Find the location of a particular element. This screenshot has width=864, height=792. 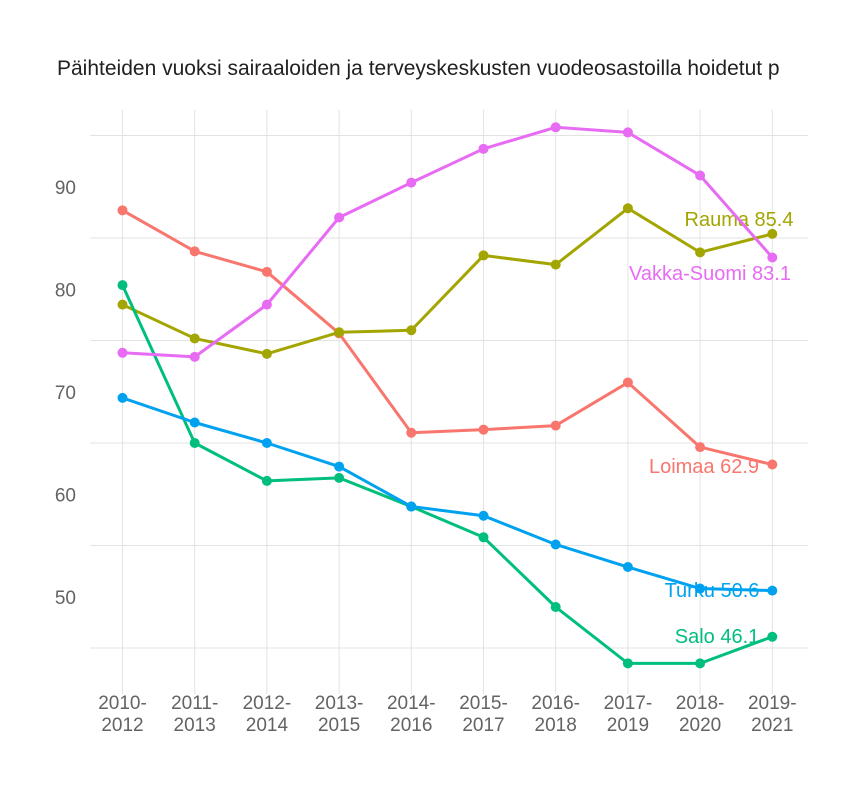

series-line-rauma is located at coordinates (447, 281).